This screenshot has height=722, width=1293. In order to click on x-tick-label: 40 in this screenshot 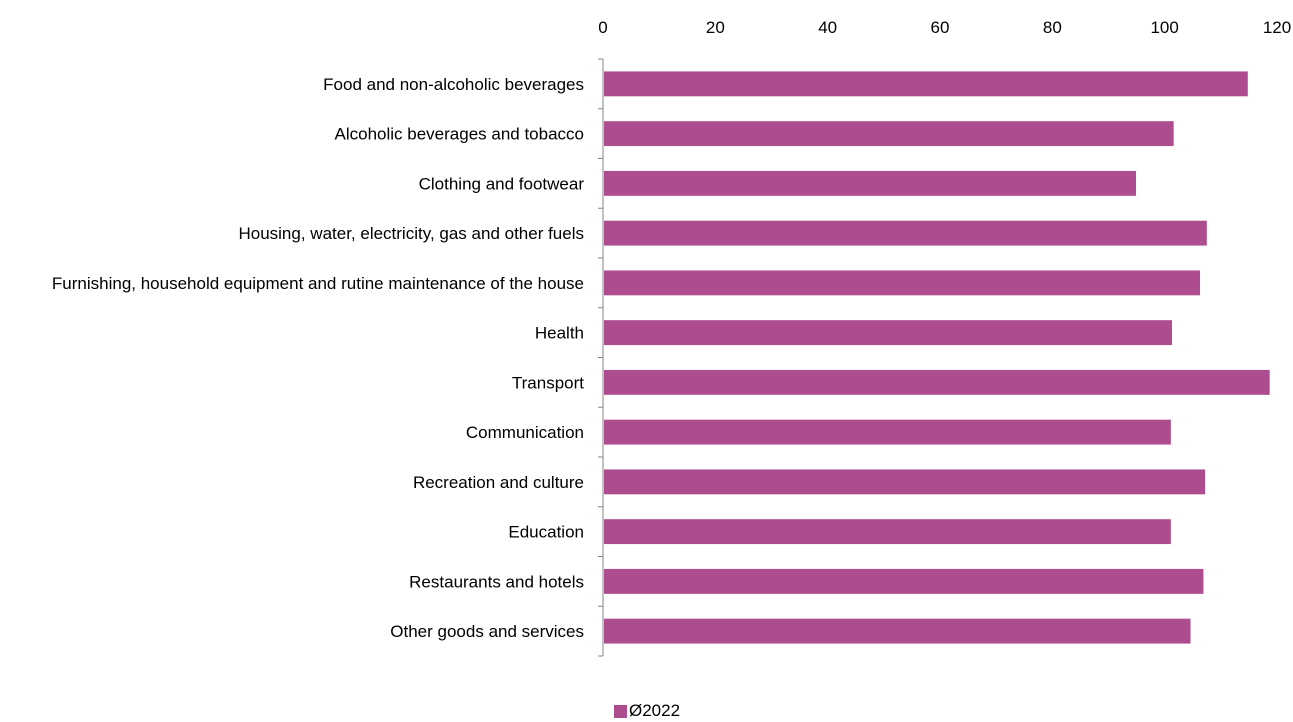, I will do `click(827, 27)`.